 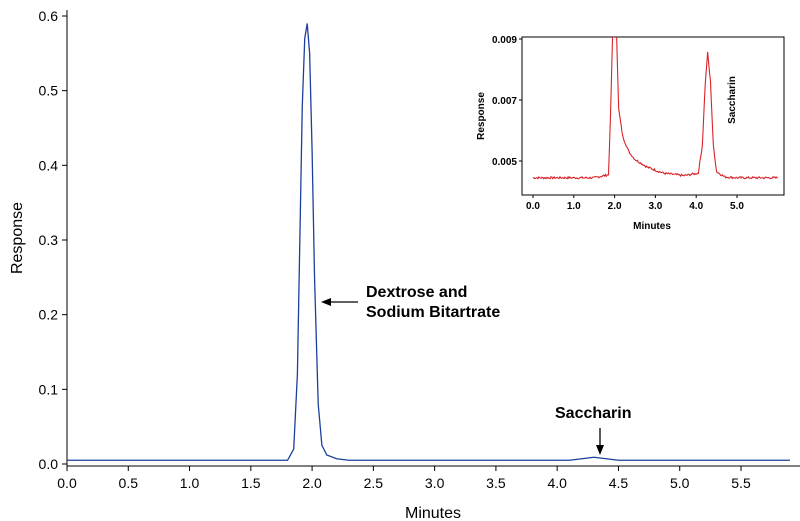 I want to click on main-x-tick-label: 4.0, so click(x=557, y=483).